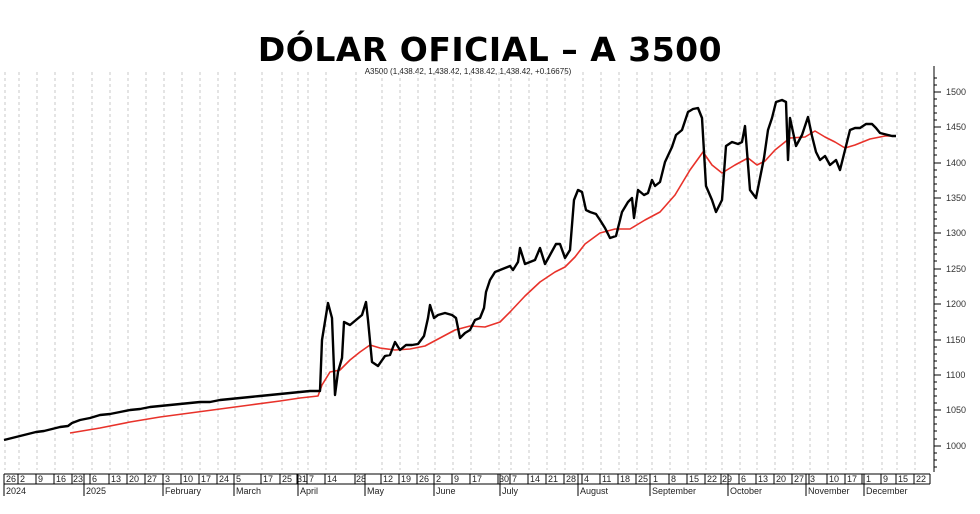 Image resolution: width=980 pixels, height=514 pixels. Describe the element at coordinates (829, 491) in the screenshot. I see `x-month-label: November` at that location.